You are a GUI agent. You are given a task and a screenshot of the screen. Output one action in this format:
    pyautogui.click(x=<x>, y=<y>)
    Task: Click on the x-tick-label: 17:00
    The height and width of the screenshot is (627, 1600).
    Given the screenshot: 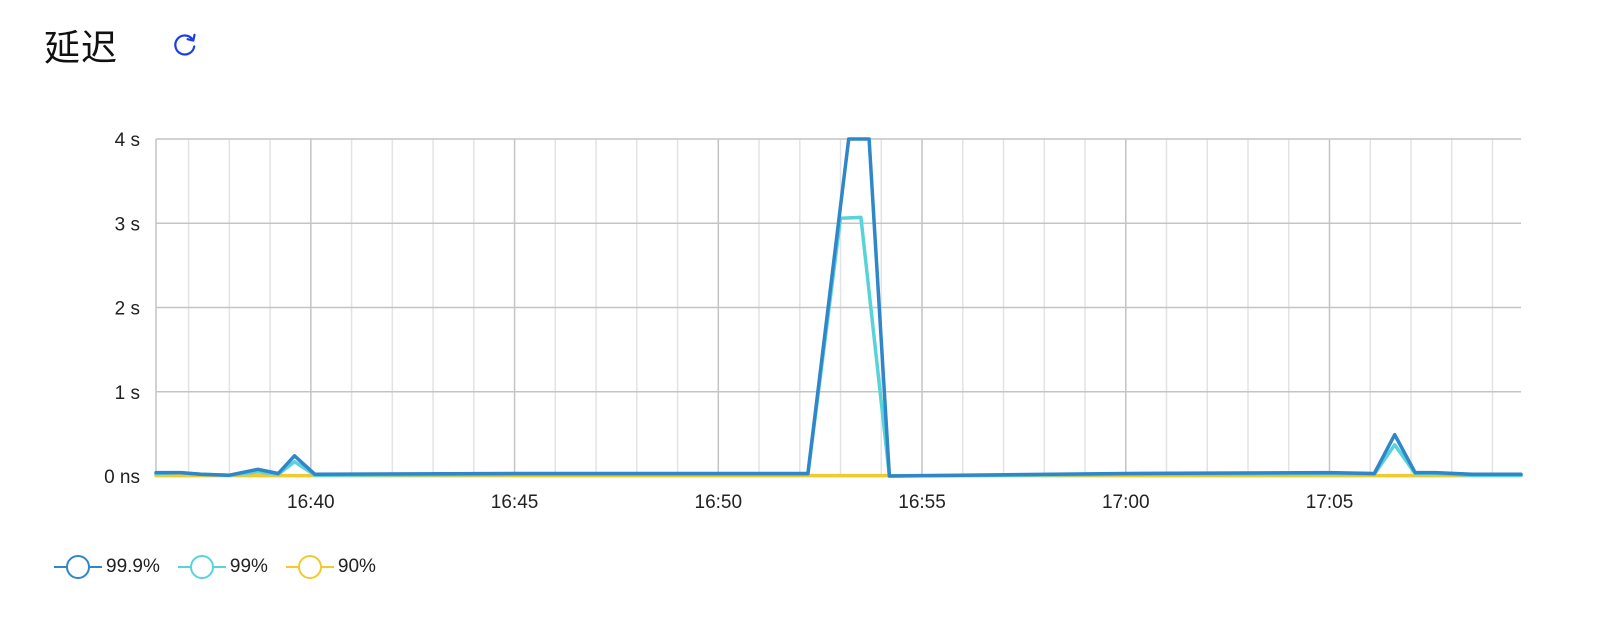 What is the action you would take?
    pyautogui.click(x=1126, y=502)
    